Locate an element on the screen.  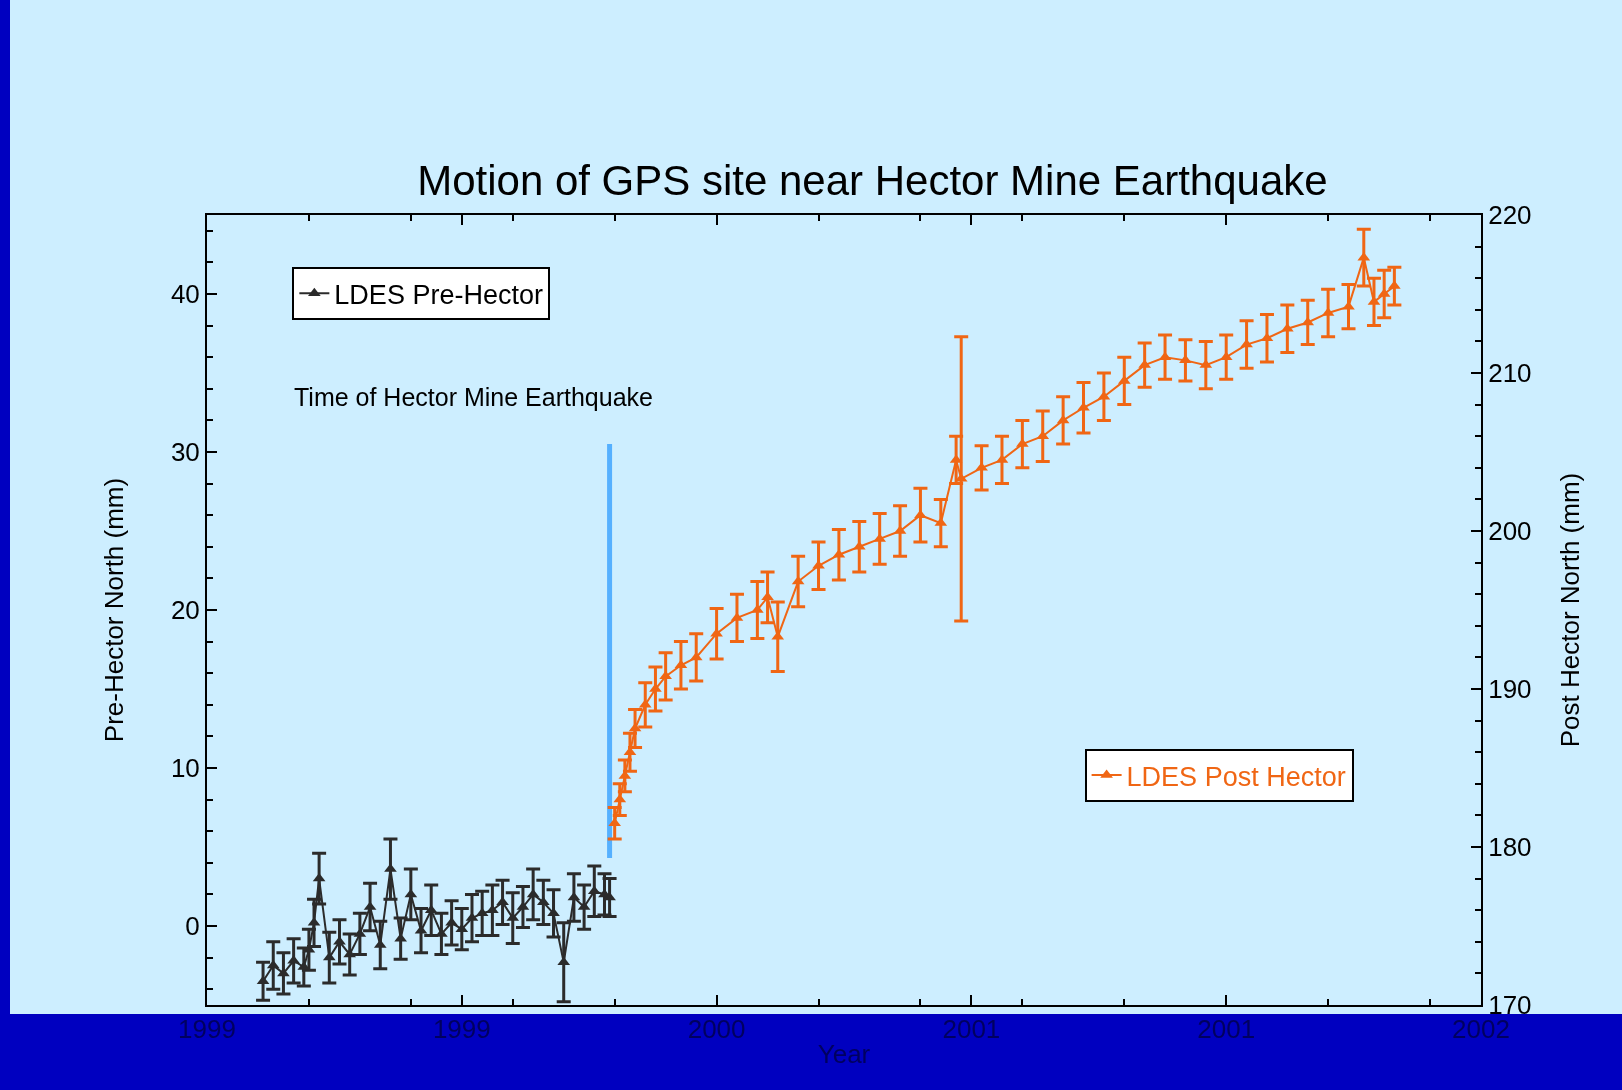
y-tick-label: 40 is located at coordinates (185, 294).